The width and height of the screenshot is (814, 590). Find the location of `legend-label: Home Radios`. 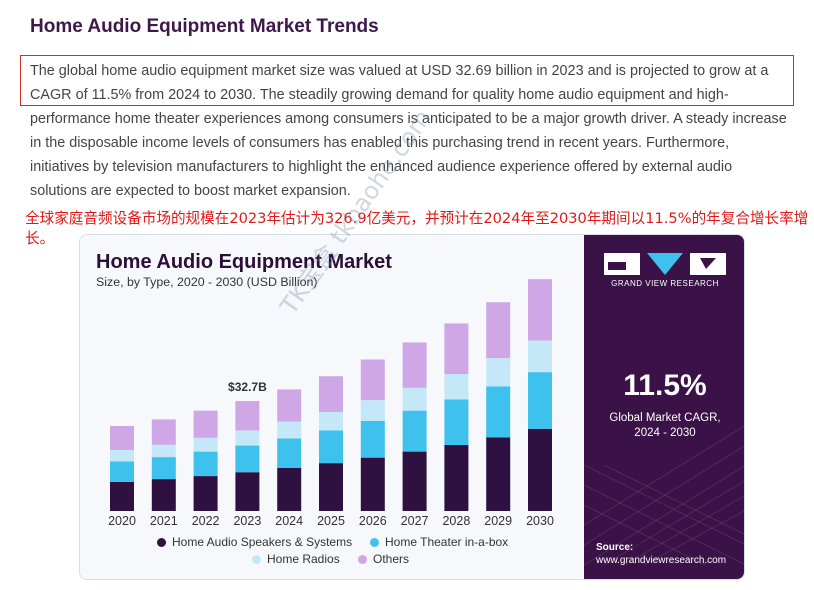

legend-label: Home Radios is located at coordinates (303, 559).